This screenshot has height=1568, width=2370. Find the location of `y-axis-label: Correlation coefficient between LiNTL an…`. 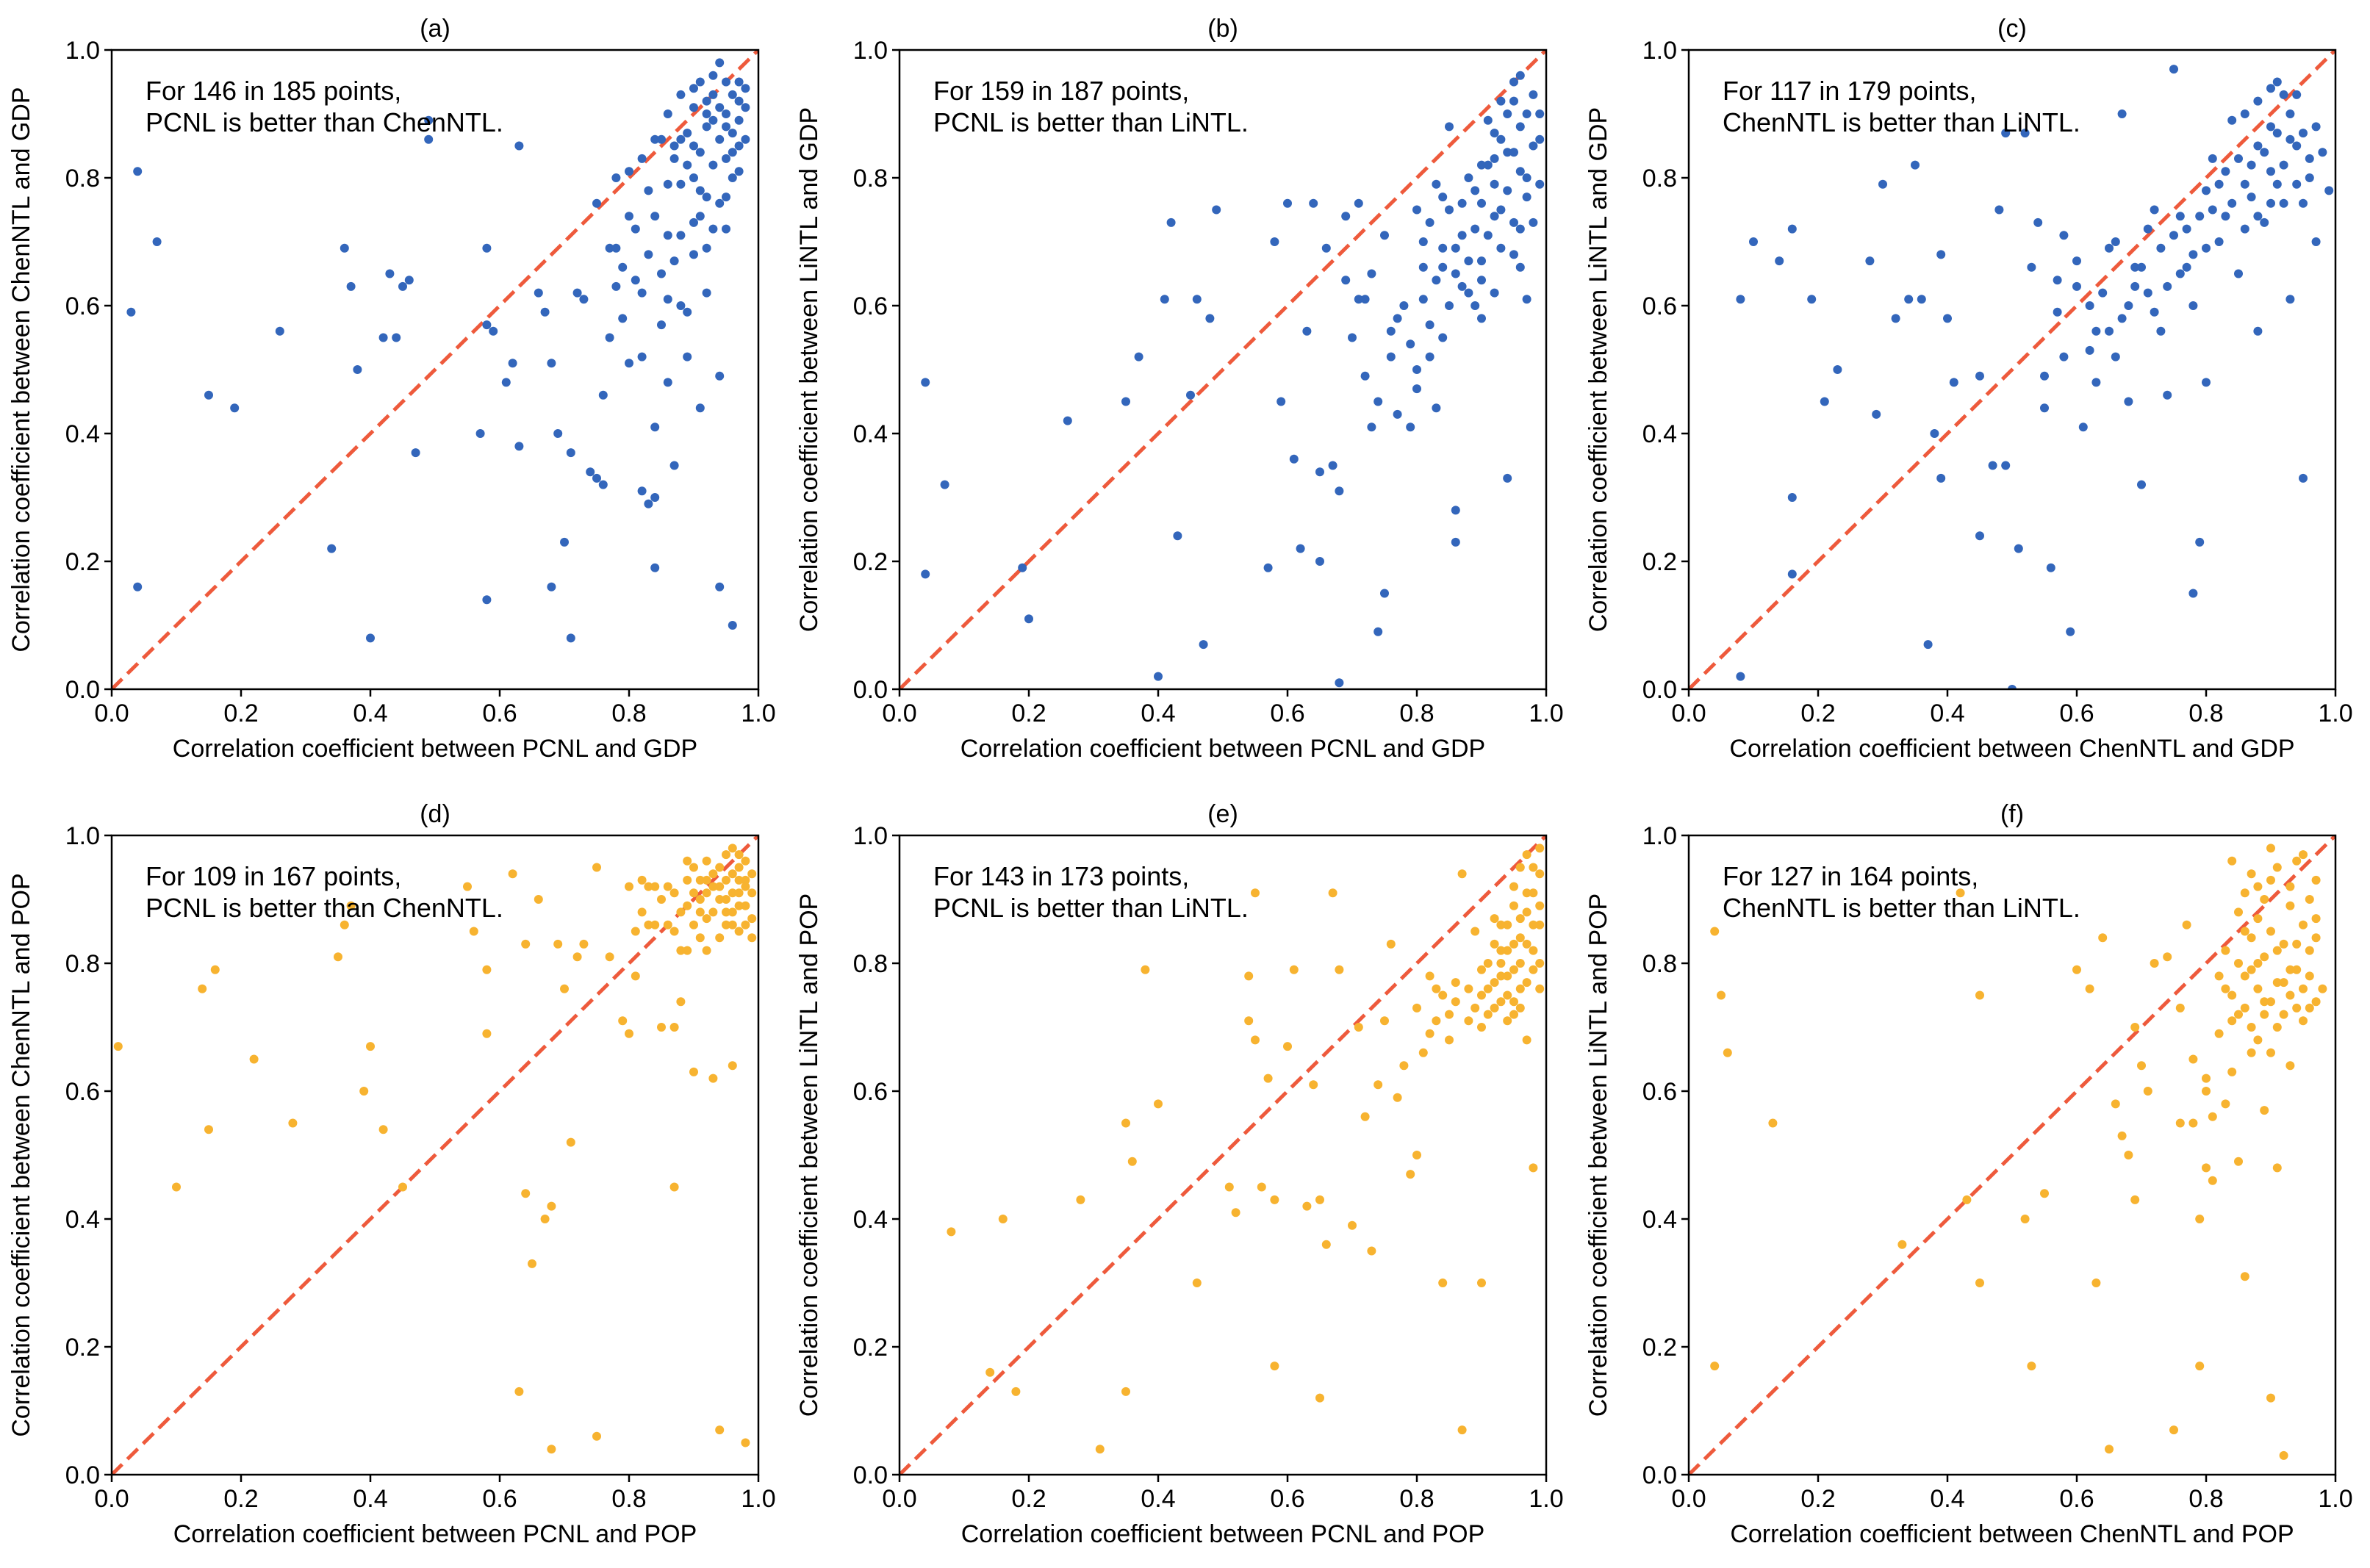

y-axis-label: Correlation coefficient between LiNTL an… is located at coordinates (1598, 1155).